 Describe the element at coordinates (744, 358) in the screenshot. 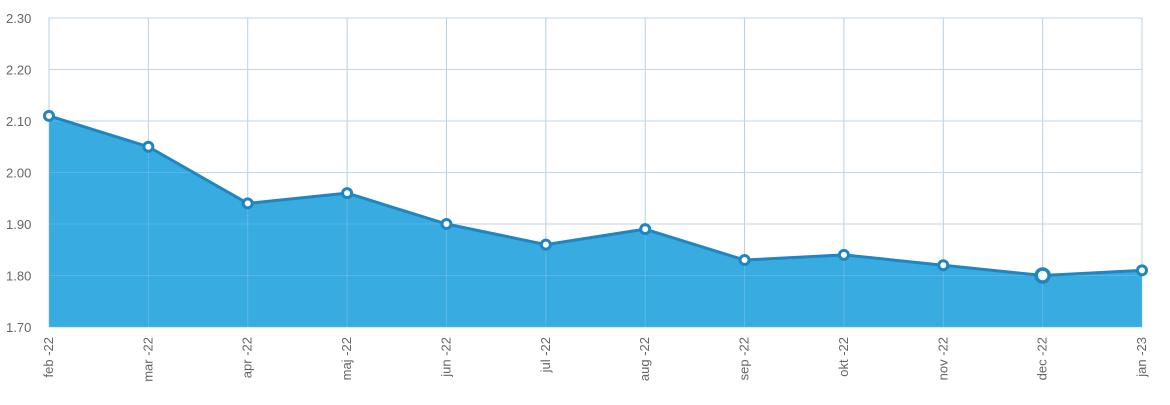

I see `x-tick-label: sep -22` at that location.